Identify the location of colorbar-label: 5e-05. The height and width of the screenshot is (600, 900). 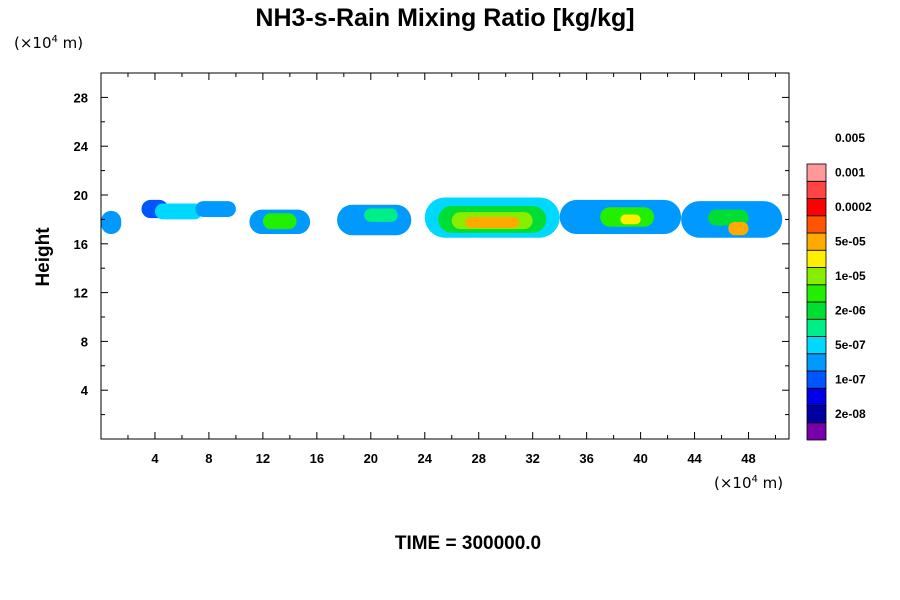
(850, 242).